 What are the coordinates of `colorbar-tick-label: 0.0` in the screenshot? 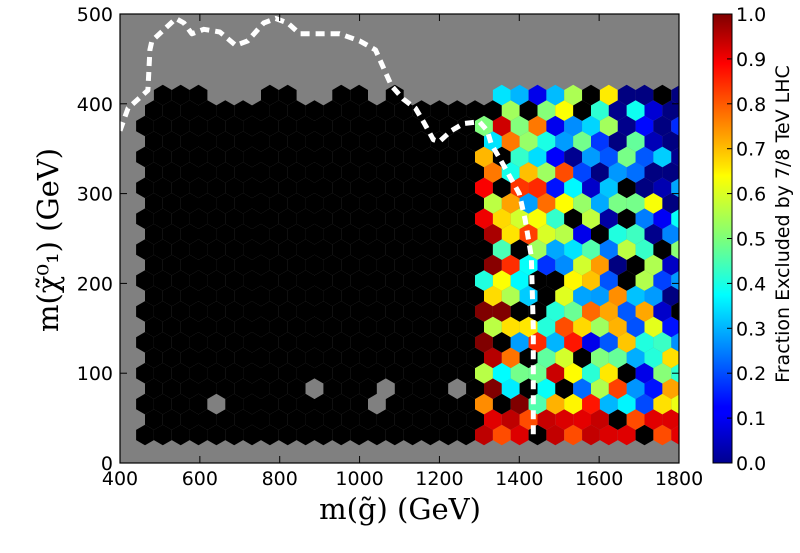 It's located at (751, 464).